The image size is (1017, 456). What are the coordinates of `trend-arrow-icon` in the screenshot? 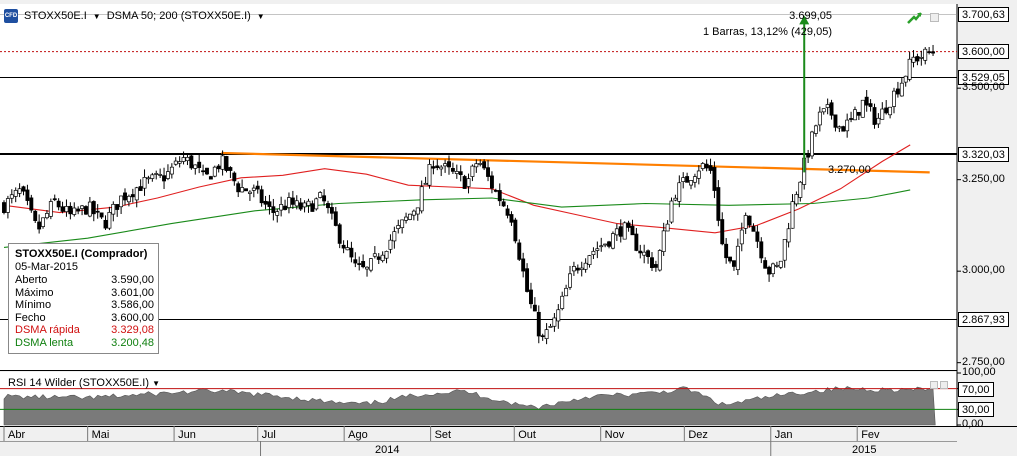 It's located at (915, 18).